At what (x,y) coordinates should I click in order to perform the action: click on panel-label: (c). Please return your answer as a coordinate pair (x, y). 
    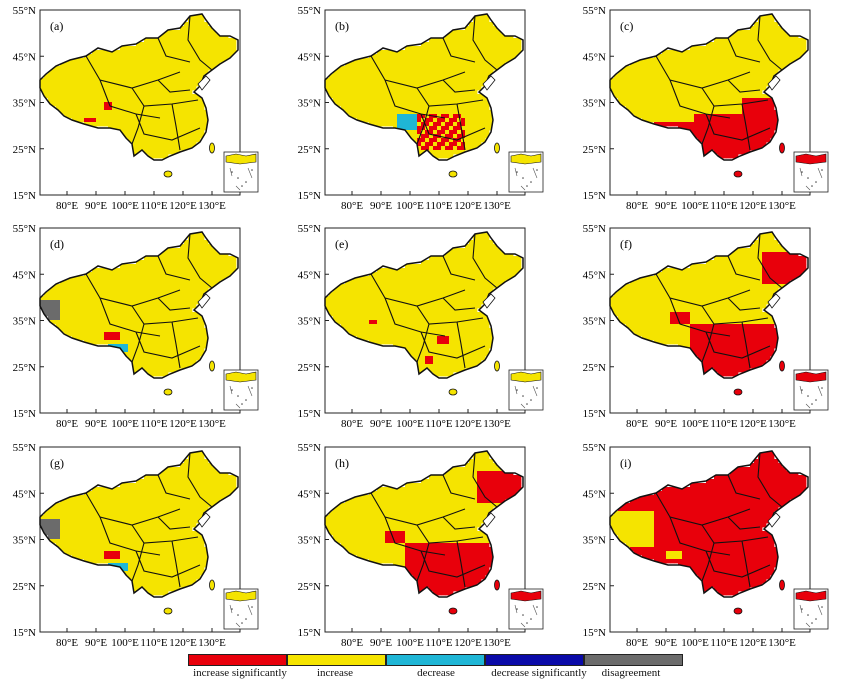
    Looking at the image, I should click on (626, 26).